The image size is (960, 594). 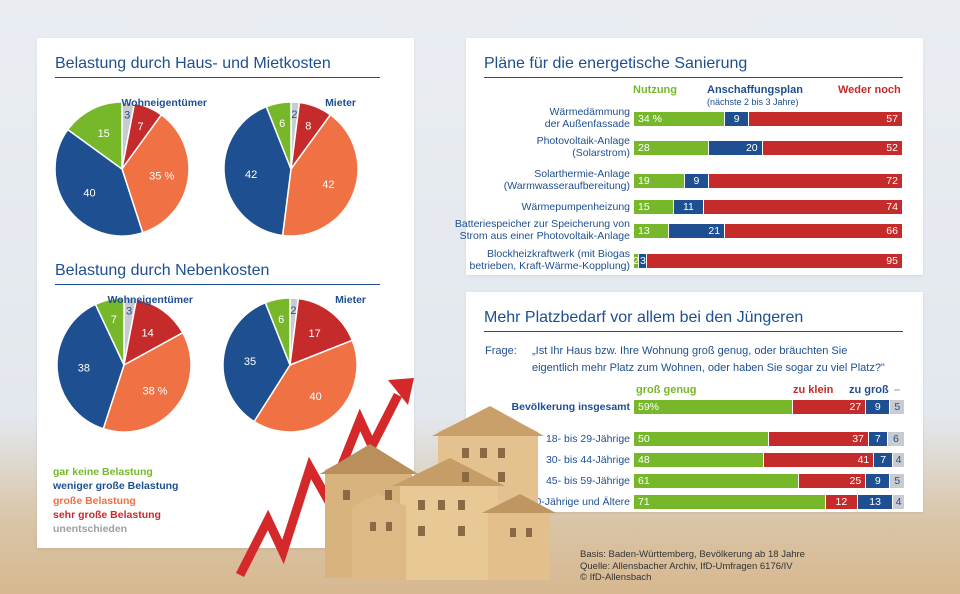 I want to click on legend-grosse: große Belastung, so click(x=94, y=500).